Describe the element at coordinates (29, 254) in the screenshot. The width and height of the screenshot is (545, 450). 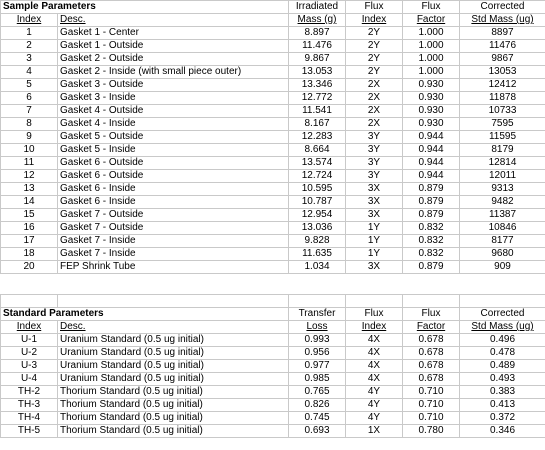
I see `cell-index: 18` at that location.